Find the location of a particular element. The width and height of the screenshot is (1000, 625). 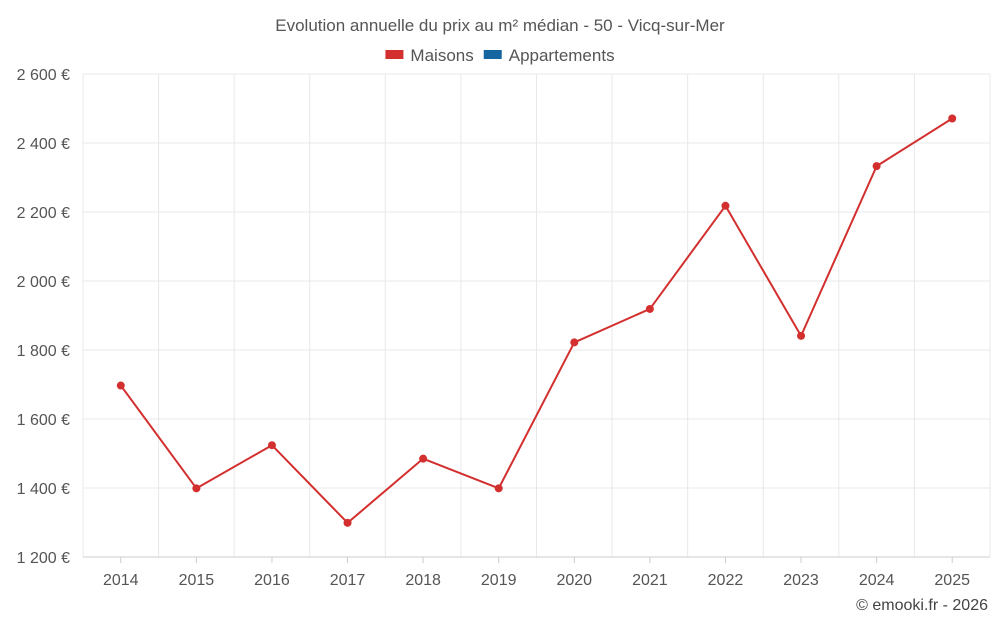

x-tick-label: 2015 is located at coordinates (197, 580).